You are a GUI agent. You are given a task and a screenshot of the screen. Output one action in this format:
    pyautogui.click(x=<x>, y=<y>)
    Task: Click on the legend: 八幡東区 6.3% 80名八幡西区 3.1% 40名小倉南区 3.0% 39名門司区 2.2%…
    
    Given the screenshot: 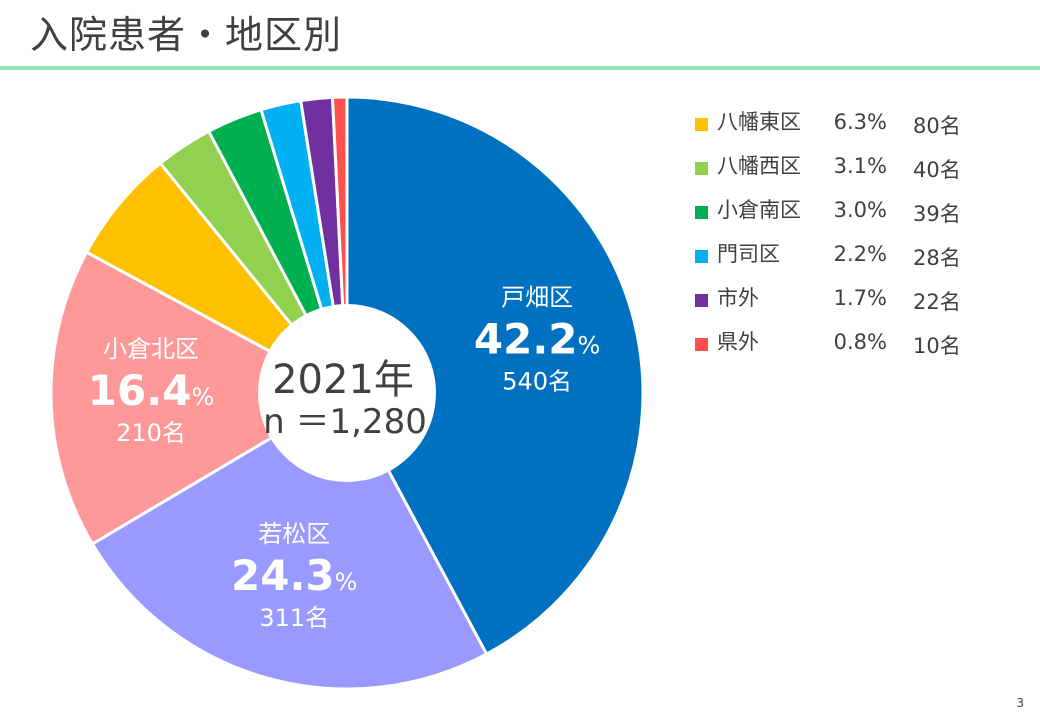 What is the action you would take?
    pyautogui.click(x=845, y=238)
    